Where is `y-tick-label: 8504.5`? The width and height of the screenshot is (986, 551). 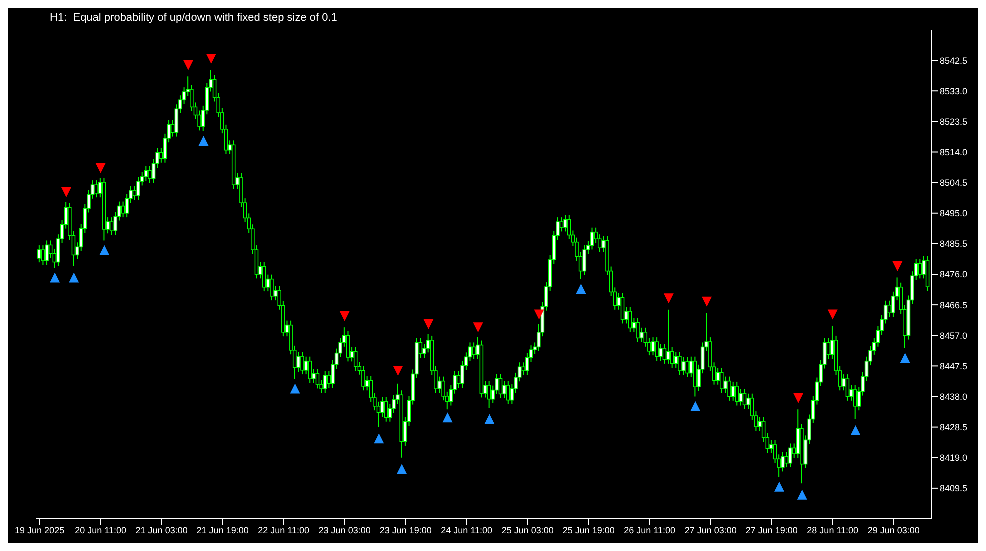
y-tick-label: 8504.5 is located at coordinates (954, 183).